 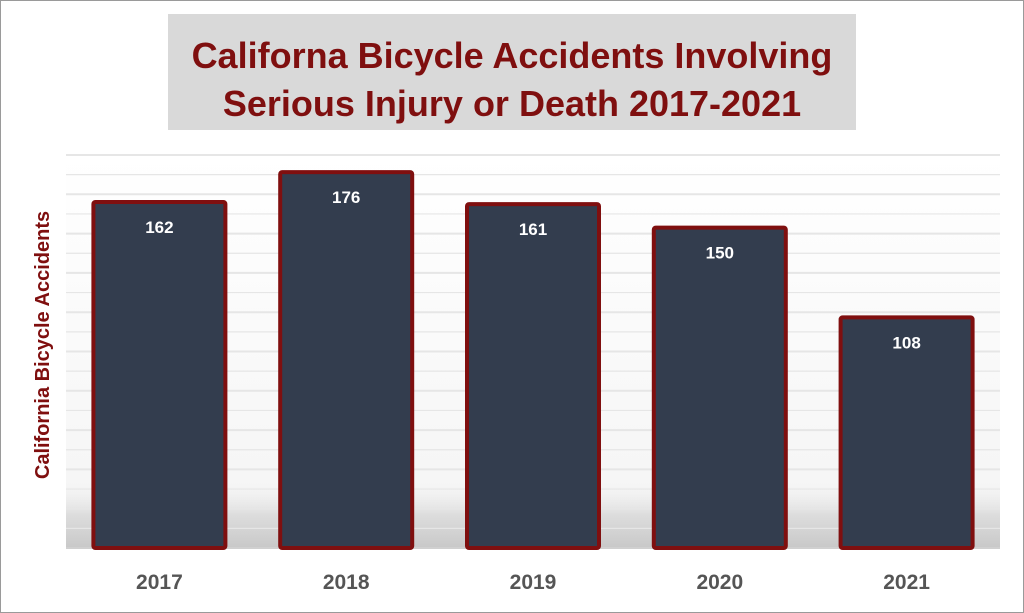 I want to click on data-label-2018: 176, so click(x=346, y=197).